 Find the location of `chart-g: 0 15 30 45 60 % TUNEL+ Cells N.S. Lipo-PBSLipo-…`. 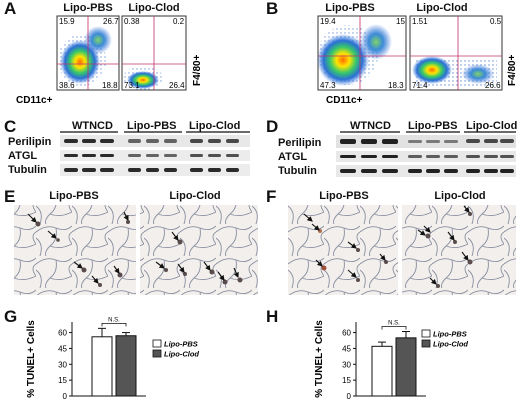

chart-g: 0 15 30 45 60 % TUNEL+ Cells N.S. Lipo-PBSLipo-… is located at coordinates (112, 359).